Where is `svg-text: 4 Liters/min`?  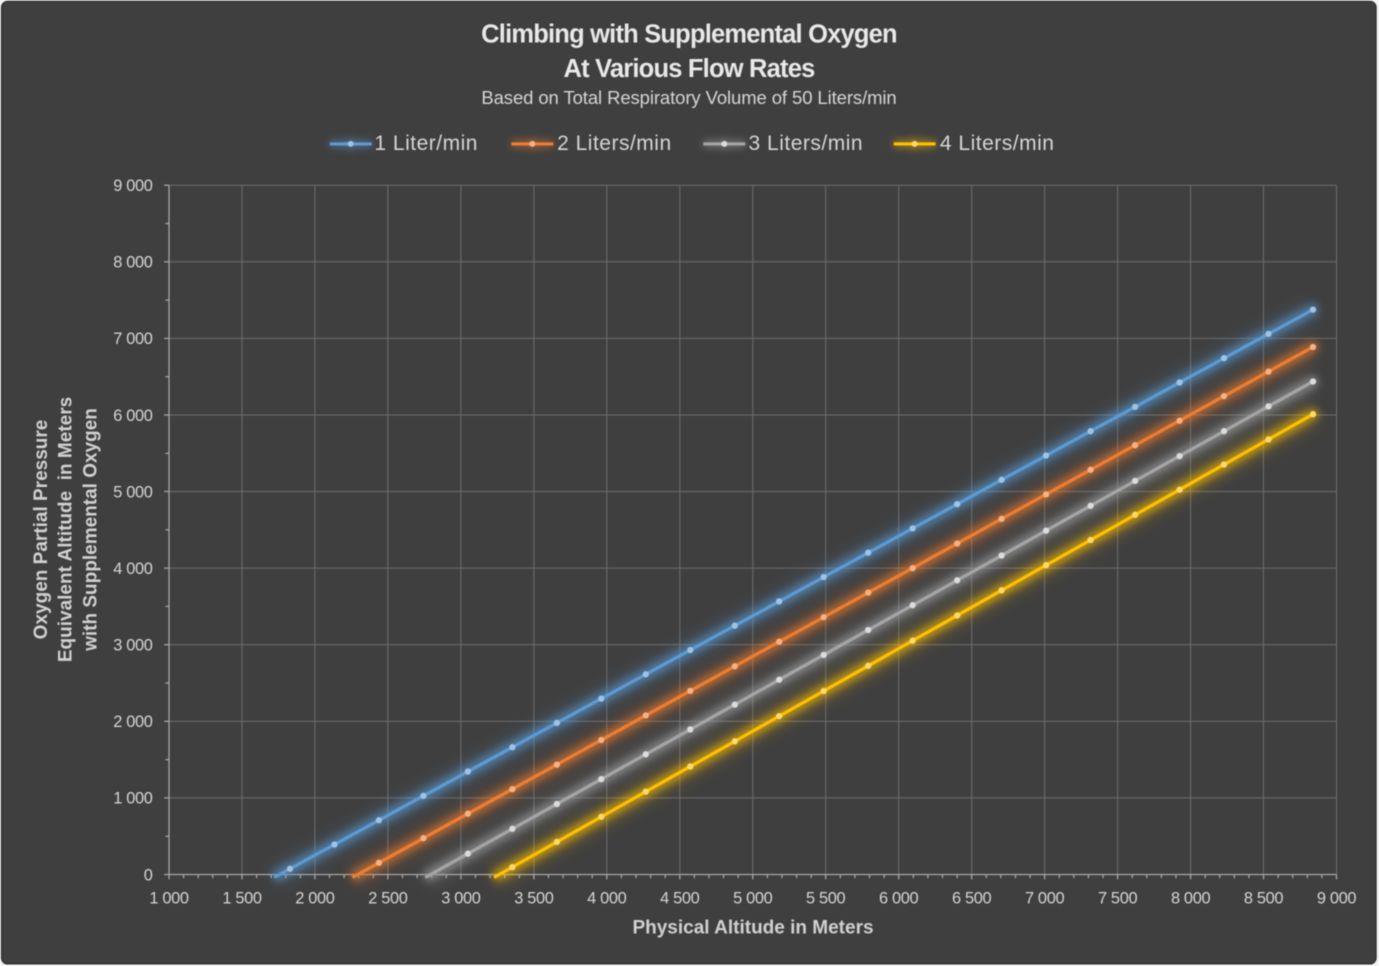
svg-text: 4 Liters/min is located at coordinates (997, 143).